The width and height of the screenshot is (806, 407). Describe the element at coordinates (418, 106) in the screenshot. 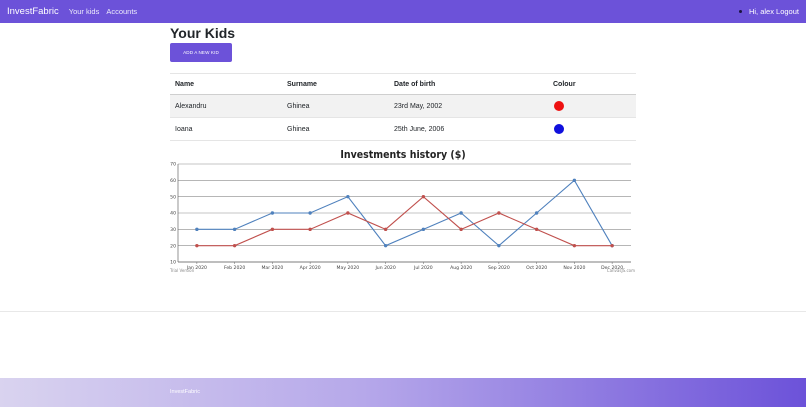

I see `cell-dob: 23rd May, 2002` at that location.